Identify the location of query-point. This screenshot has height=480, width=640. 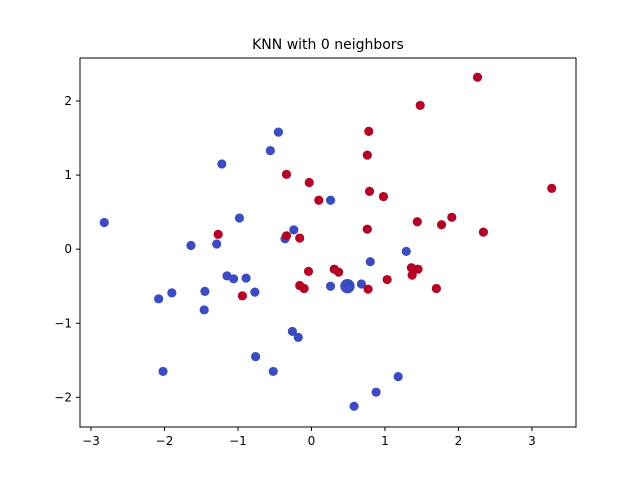
(347, 286).